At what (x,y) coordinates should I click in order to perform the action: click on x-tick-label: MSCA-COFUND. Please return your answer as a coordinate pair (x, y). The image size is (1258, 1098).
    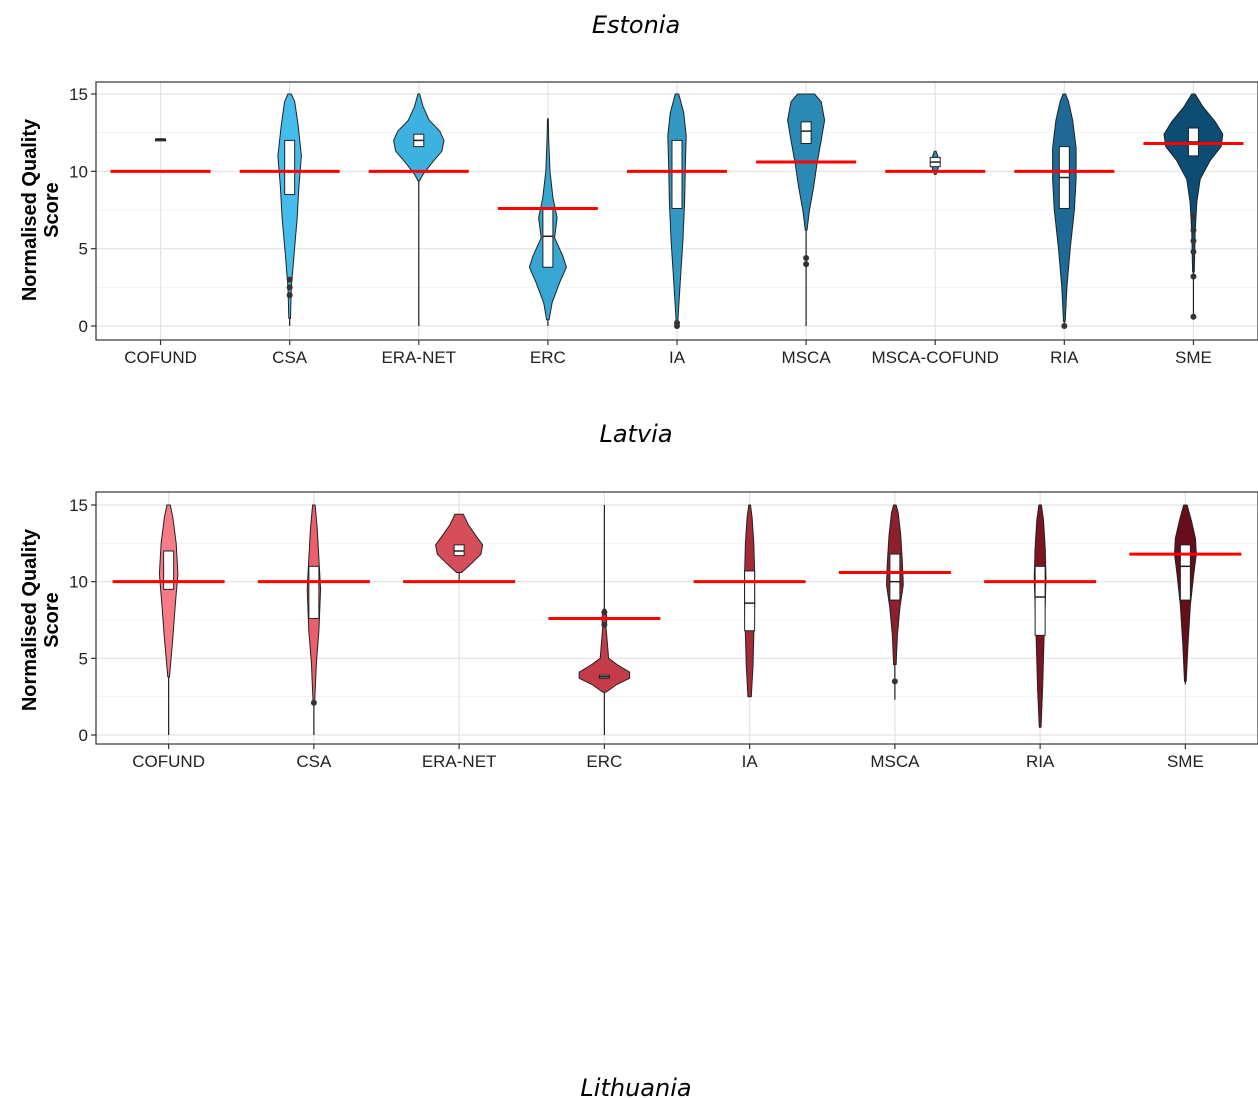
    Looking at the image, I should click on (935, 357).